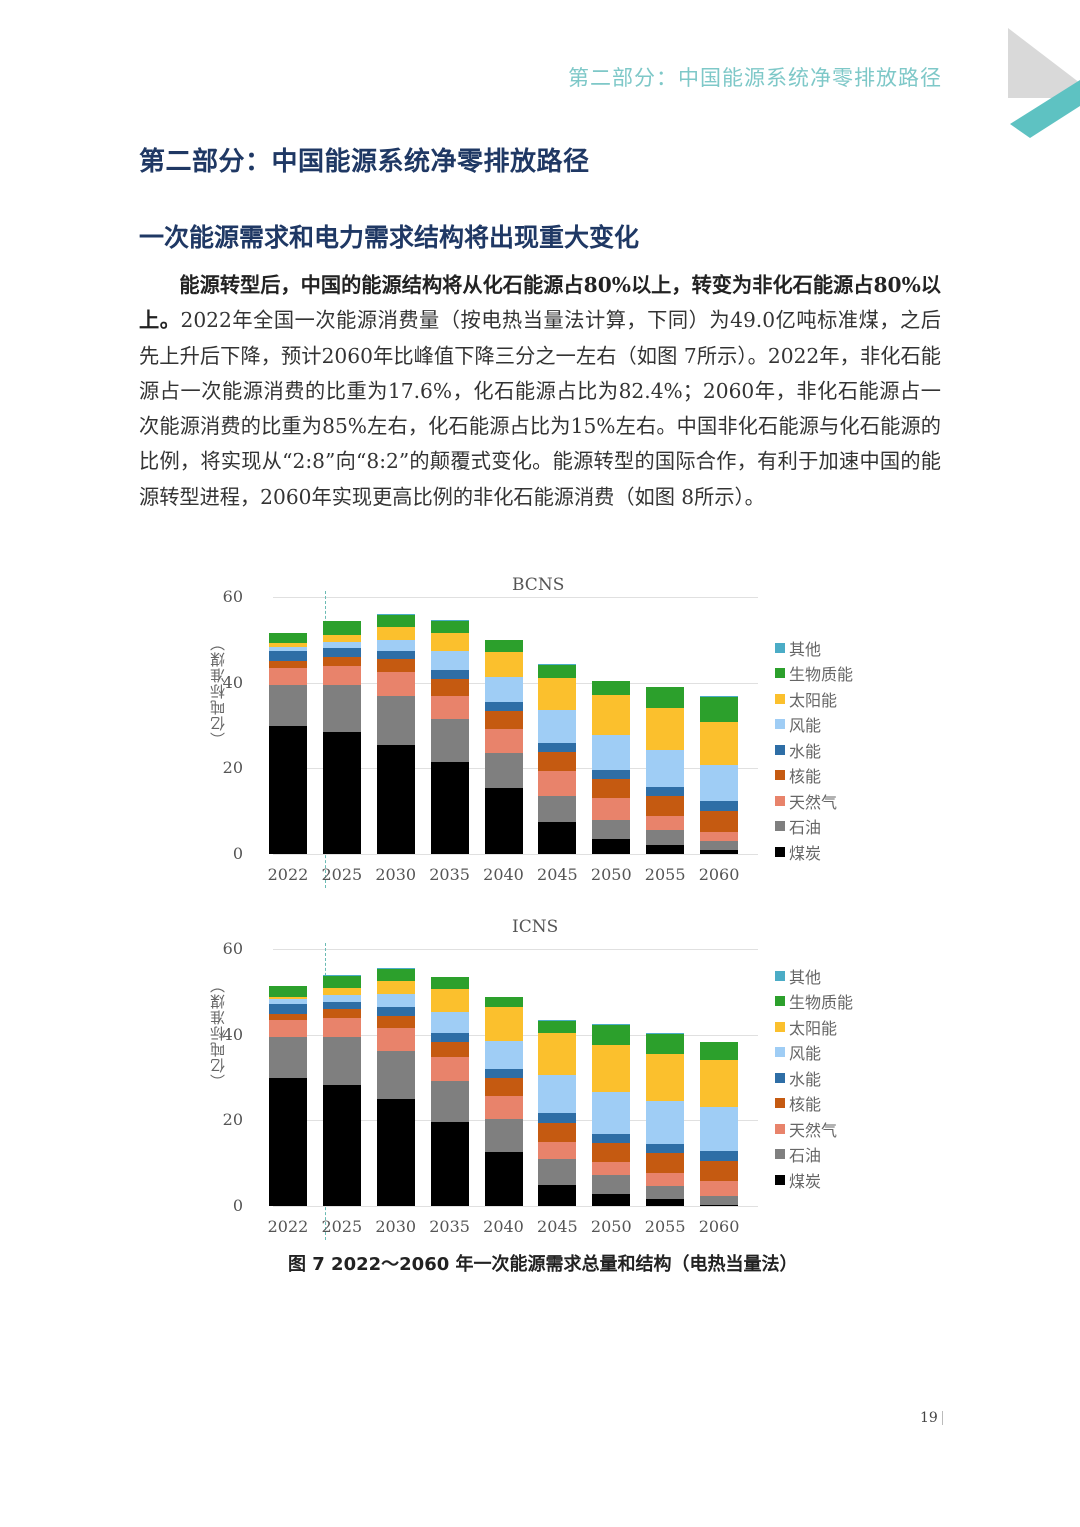 The width and height of the screenshot is (1080, 1527). What do you see at coordinates (503, 746) in the screenshot?
I see `bar-2040` at bounding box center [503, 746].